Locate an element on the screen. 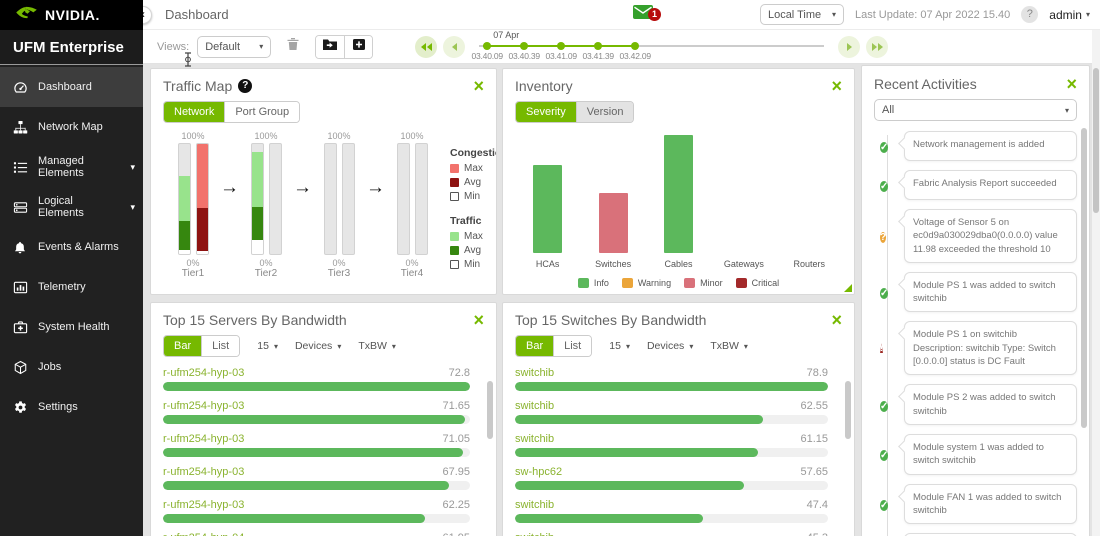 The width and height of the screenshot is (1100, 536). page-scrollbar-thumb is located at coordinates (1096, 140).